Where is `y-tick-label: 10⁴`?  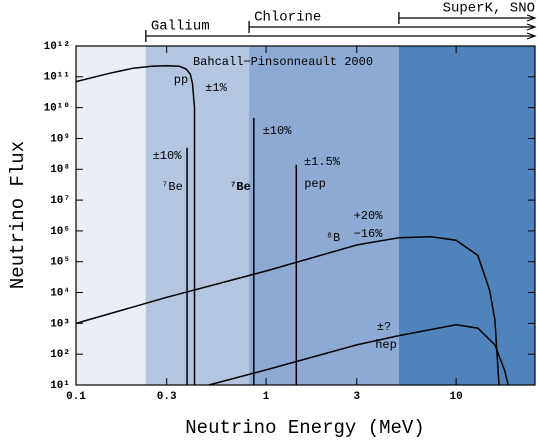 y-tick-label: 10⁴ is located at coordinates (60, 293).